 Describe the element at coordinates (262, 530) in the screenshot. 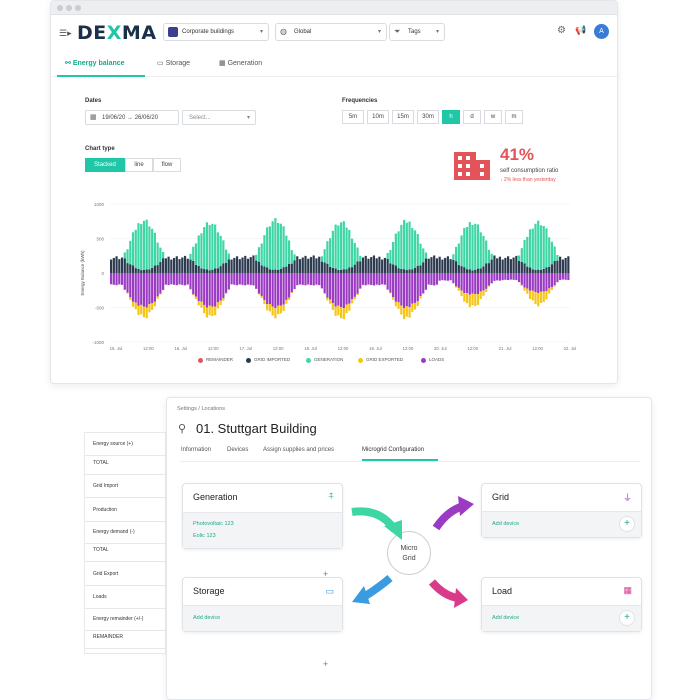

I see `card-footer: Photovoltaic 123 Eolic 123` at that location.